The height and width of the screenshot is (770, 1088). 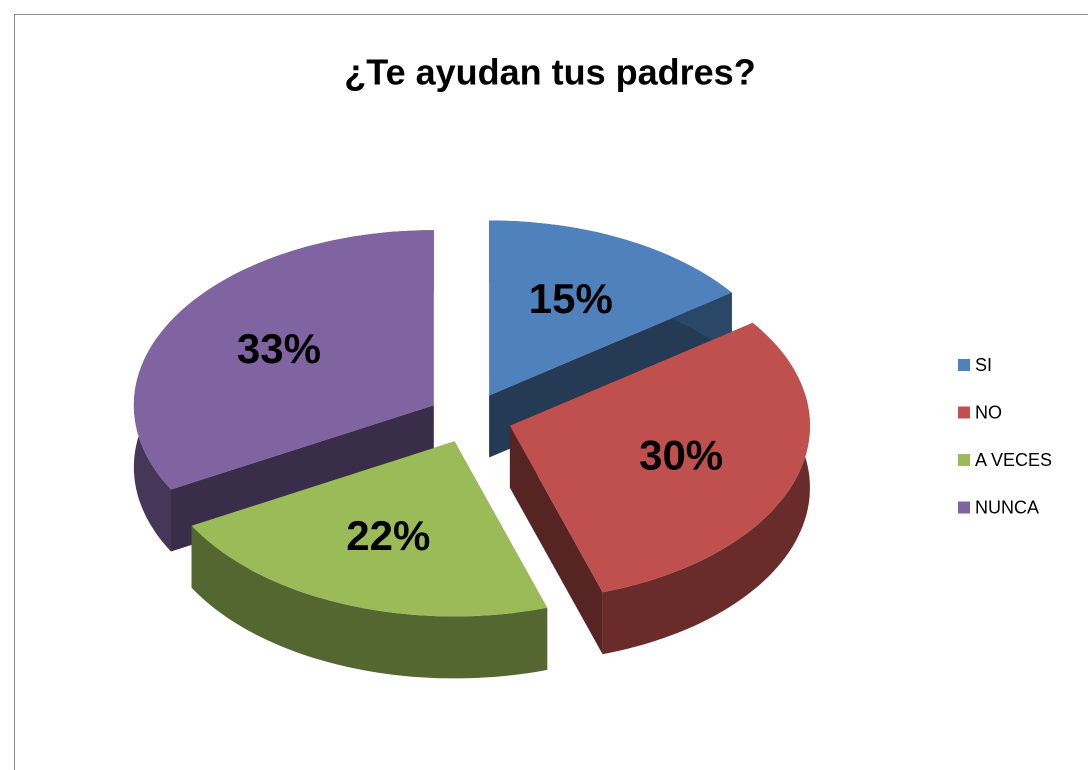 What do you see at coordinates (556, 540) in the screenshot?
I see `slice-side` at bounding box center [556, 540].